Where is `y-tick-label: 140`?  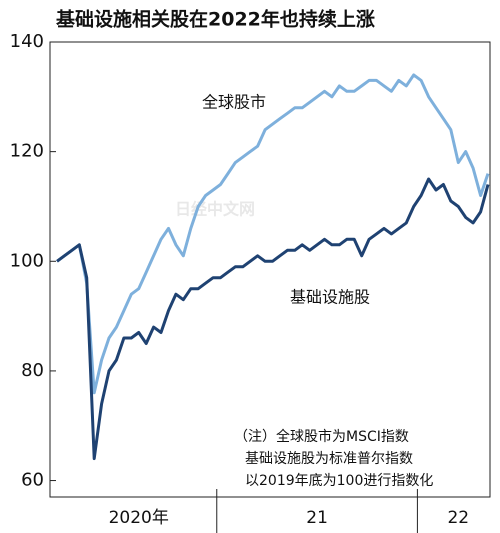 y-tick-label: 140 is located at coordinates (27, 41).